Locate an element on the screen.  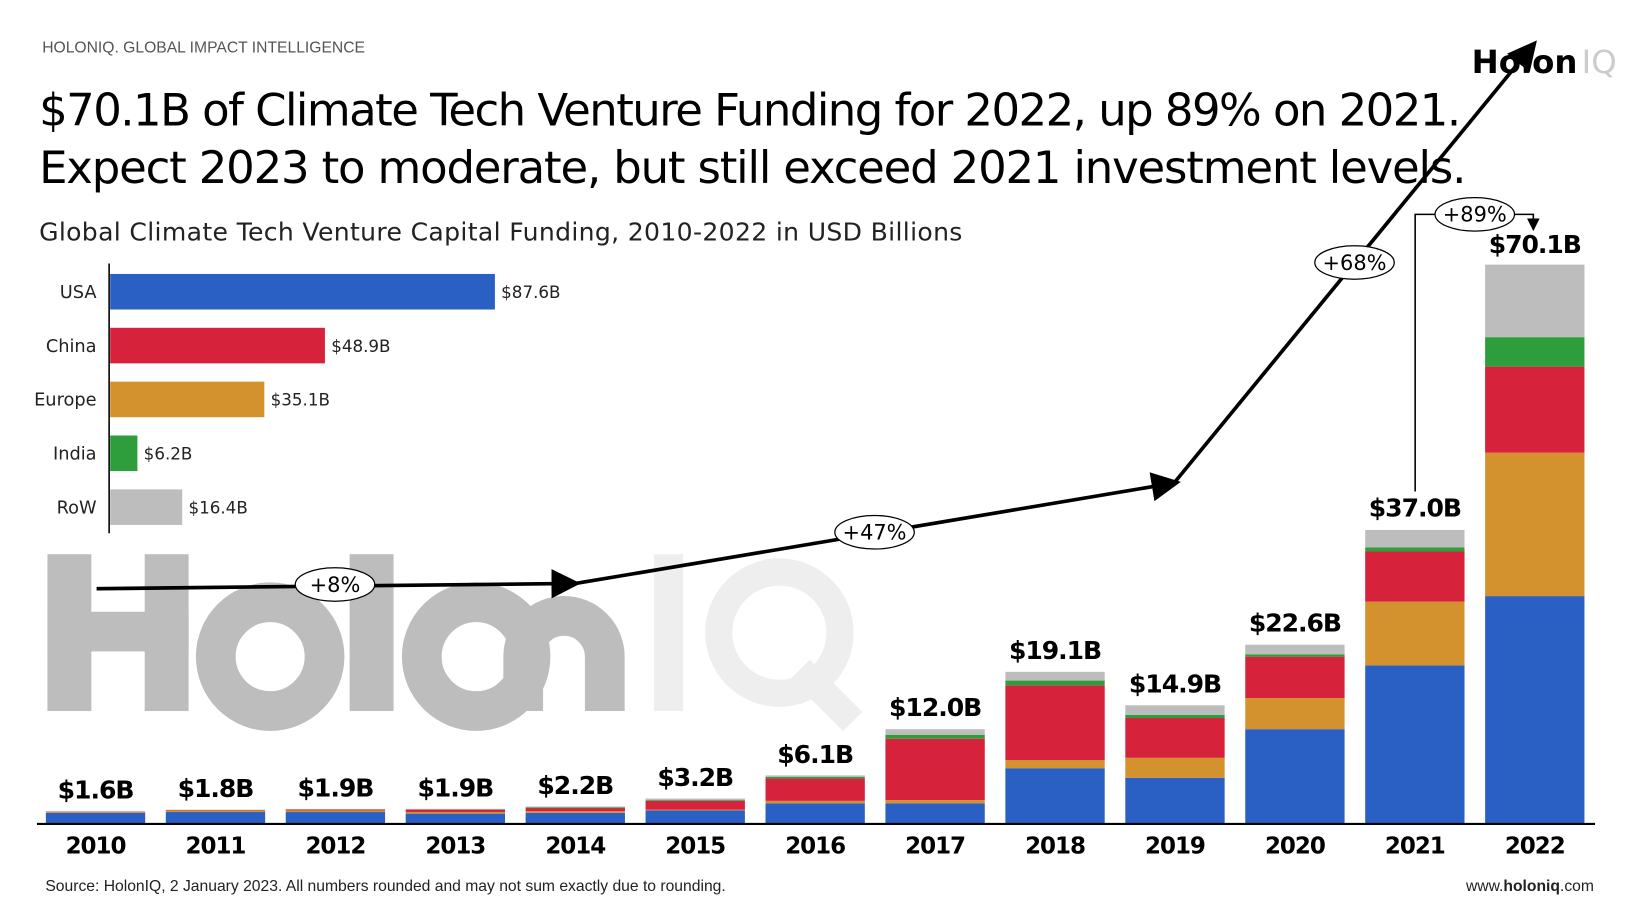
category-label: India is located at coordinates (75, 455).